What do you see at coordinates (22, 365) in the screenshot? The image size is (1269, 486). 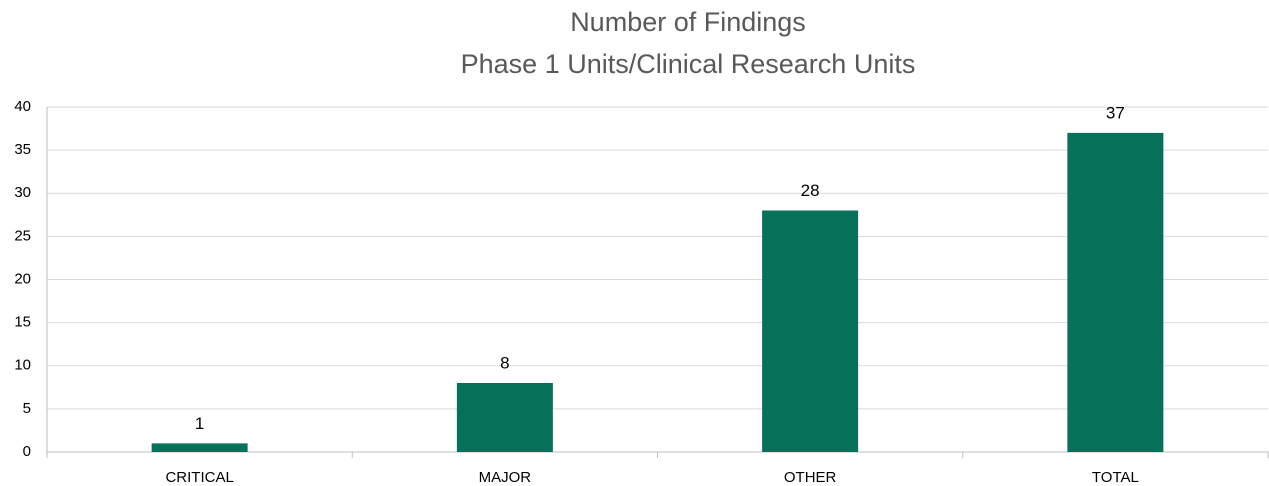 I see `y-tick-label: 10` at bounding box center [22, 365].